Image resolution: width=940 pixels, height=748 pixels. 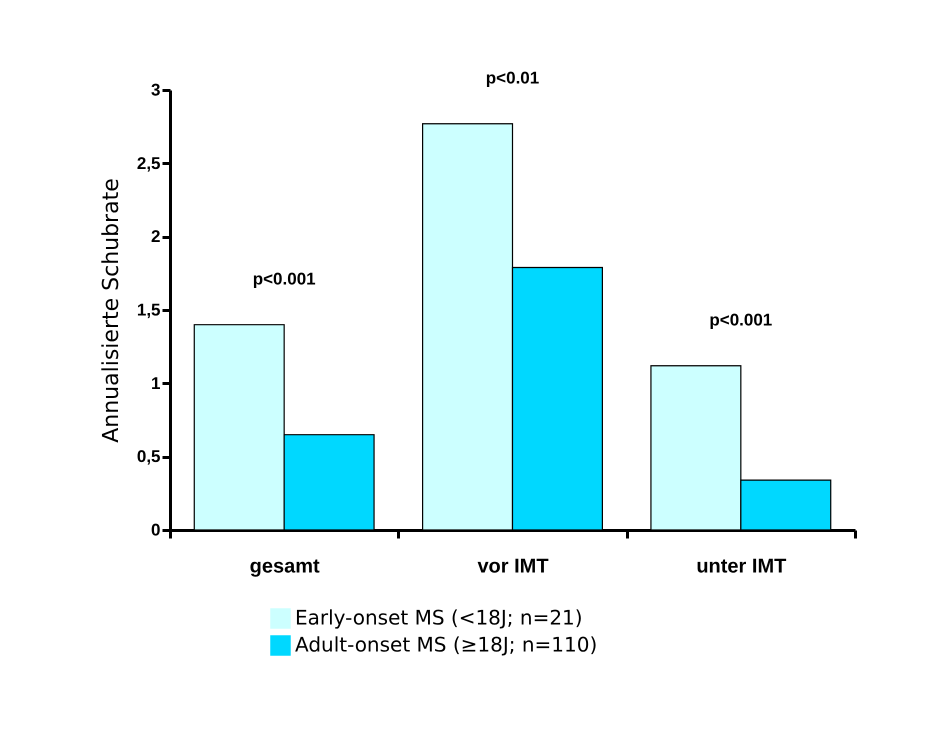 I want to click on y-tick-label: 0,5, so click(x=148, y=456).